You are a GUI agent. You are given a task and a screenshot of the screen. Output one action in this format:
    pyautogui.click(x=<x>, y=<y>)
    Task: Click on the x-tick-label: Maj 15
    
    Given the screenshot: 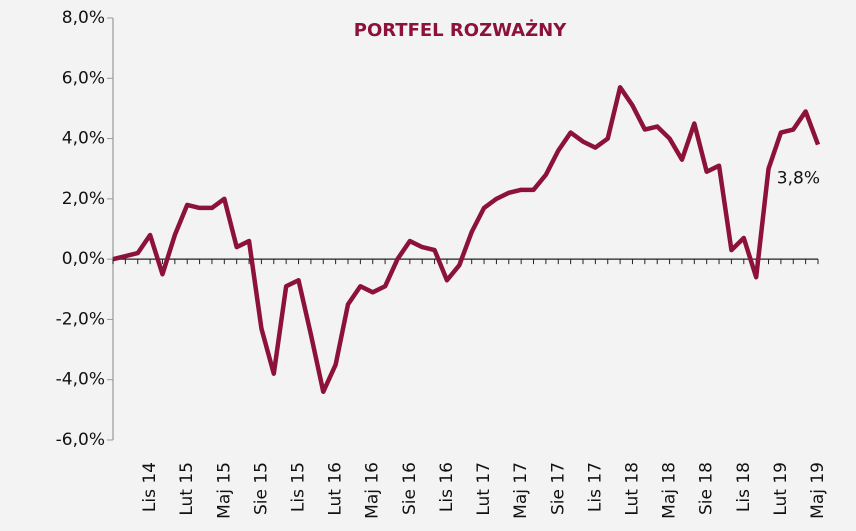 What is the action you would take?
    pyautogui.click(x=224, y=490)
    